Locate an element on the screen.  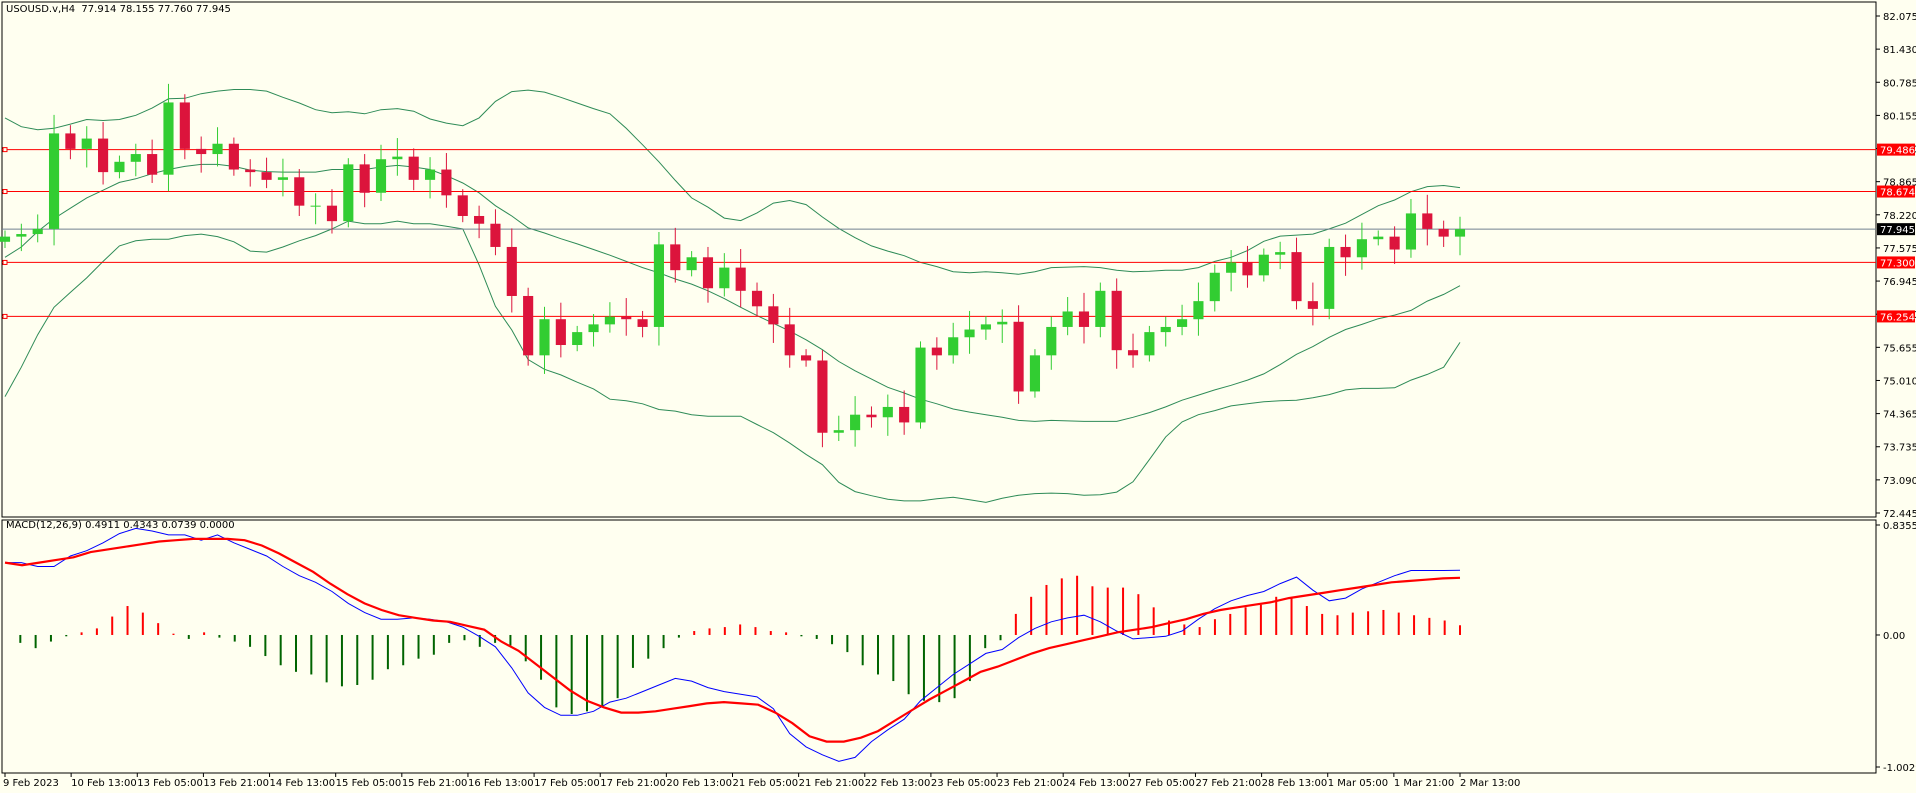
price-tick-label: 77.575 is located at coordinates (1899, 249).